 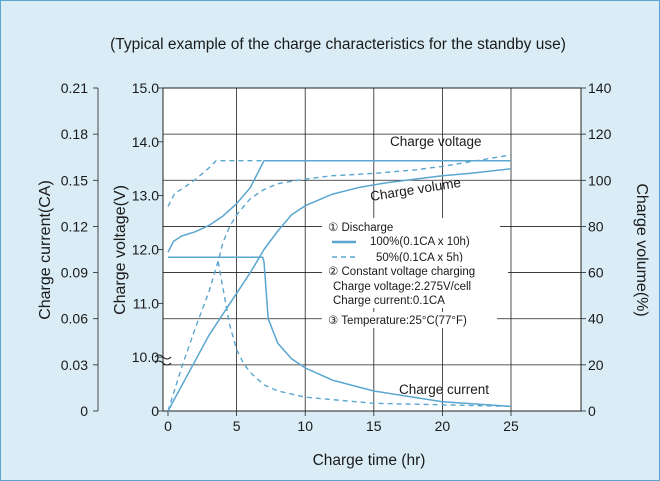 What do you see at coordinates (443, 426) in the screenshot?
I see `x-tick-label: 20` at bounding box center [443, 426].